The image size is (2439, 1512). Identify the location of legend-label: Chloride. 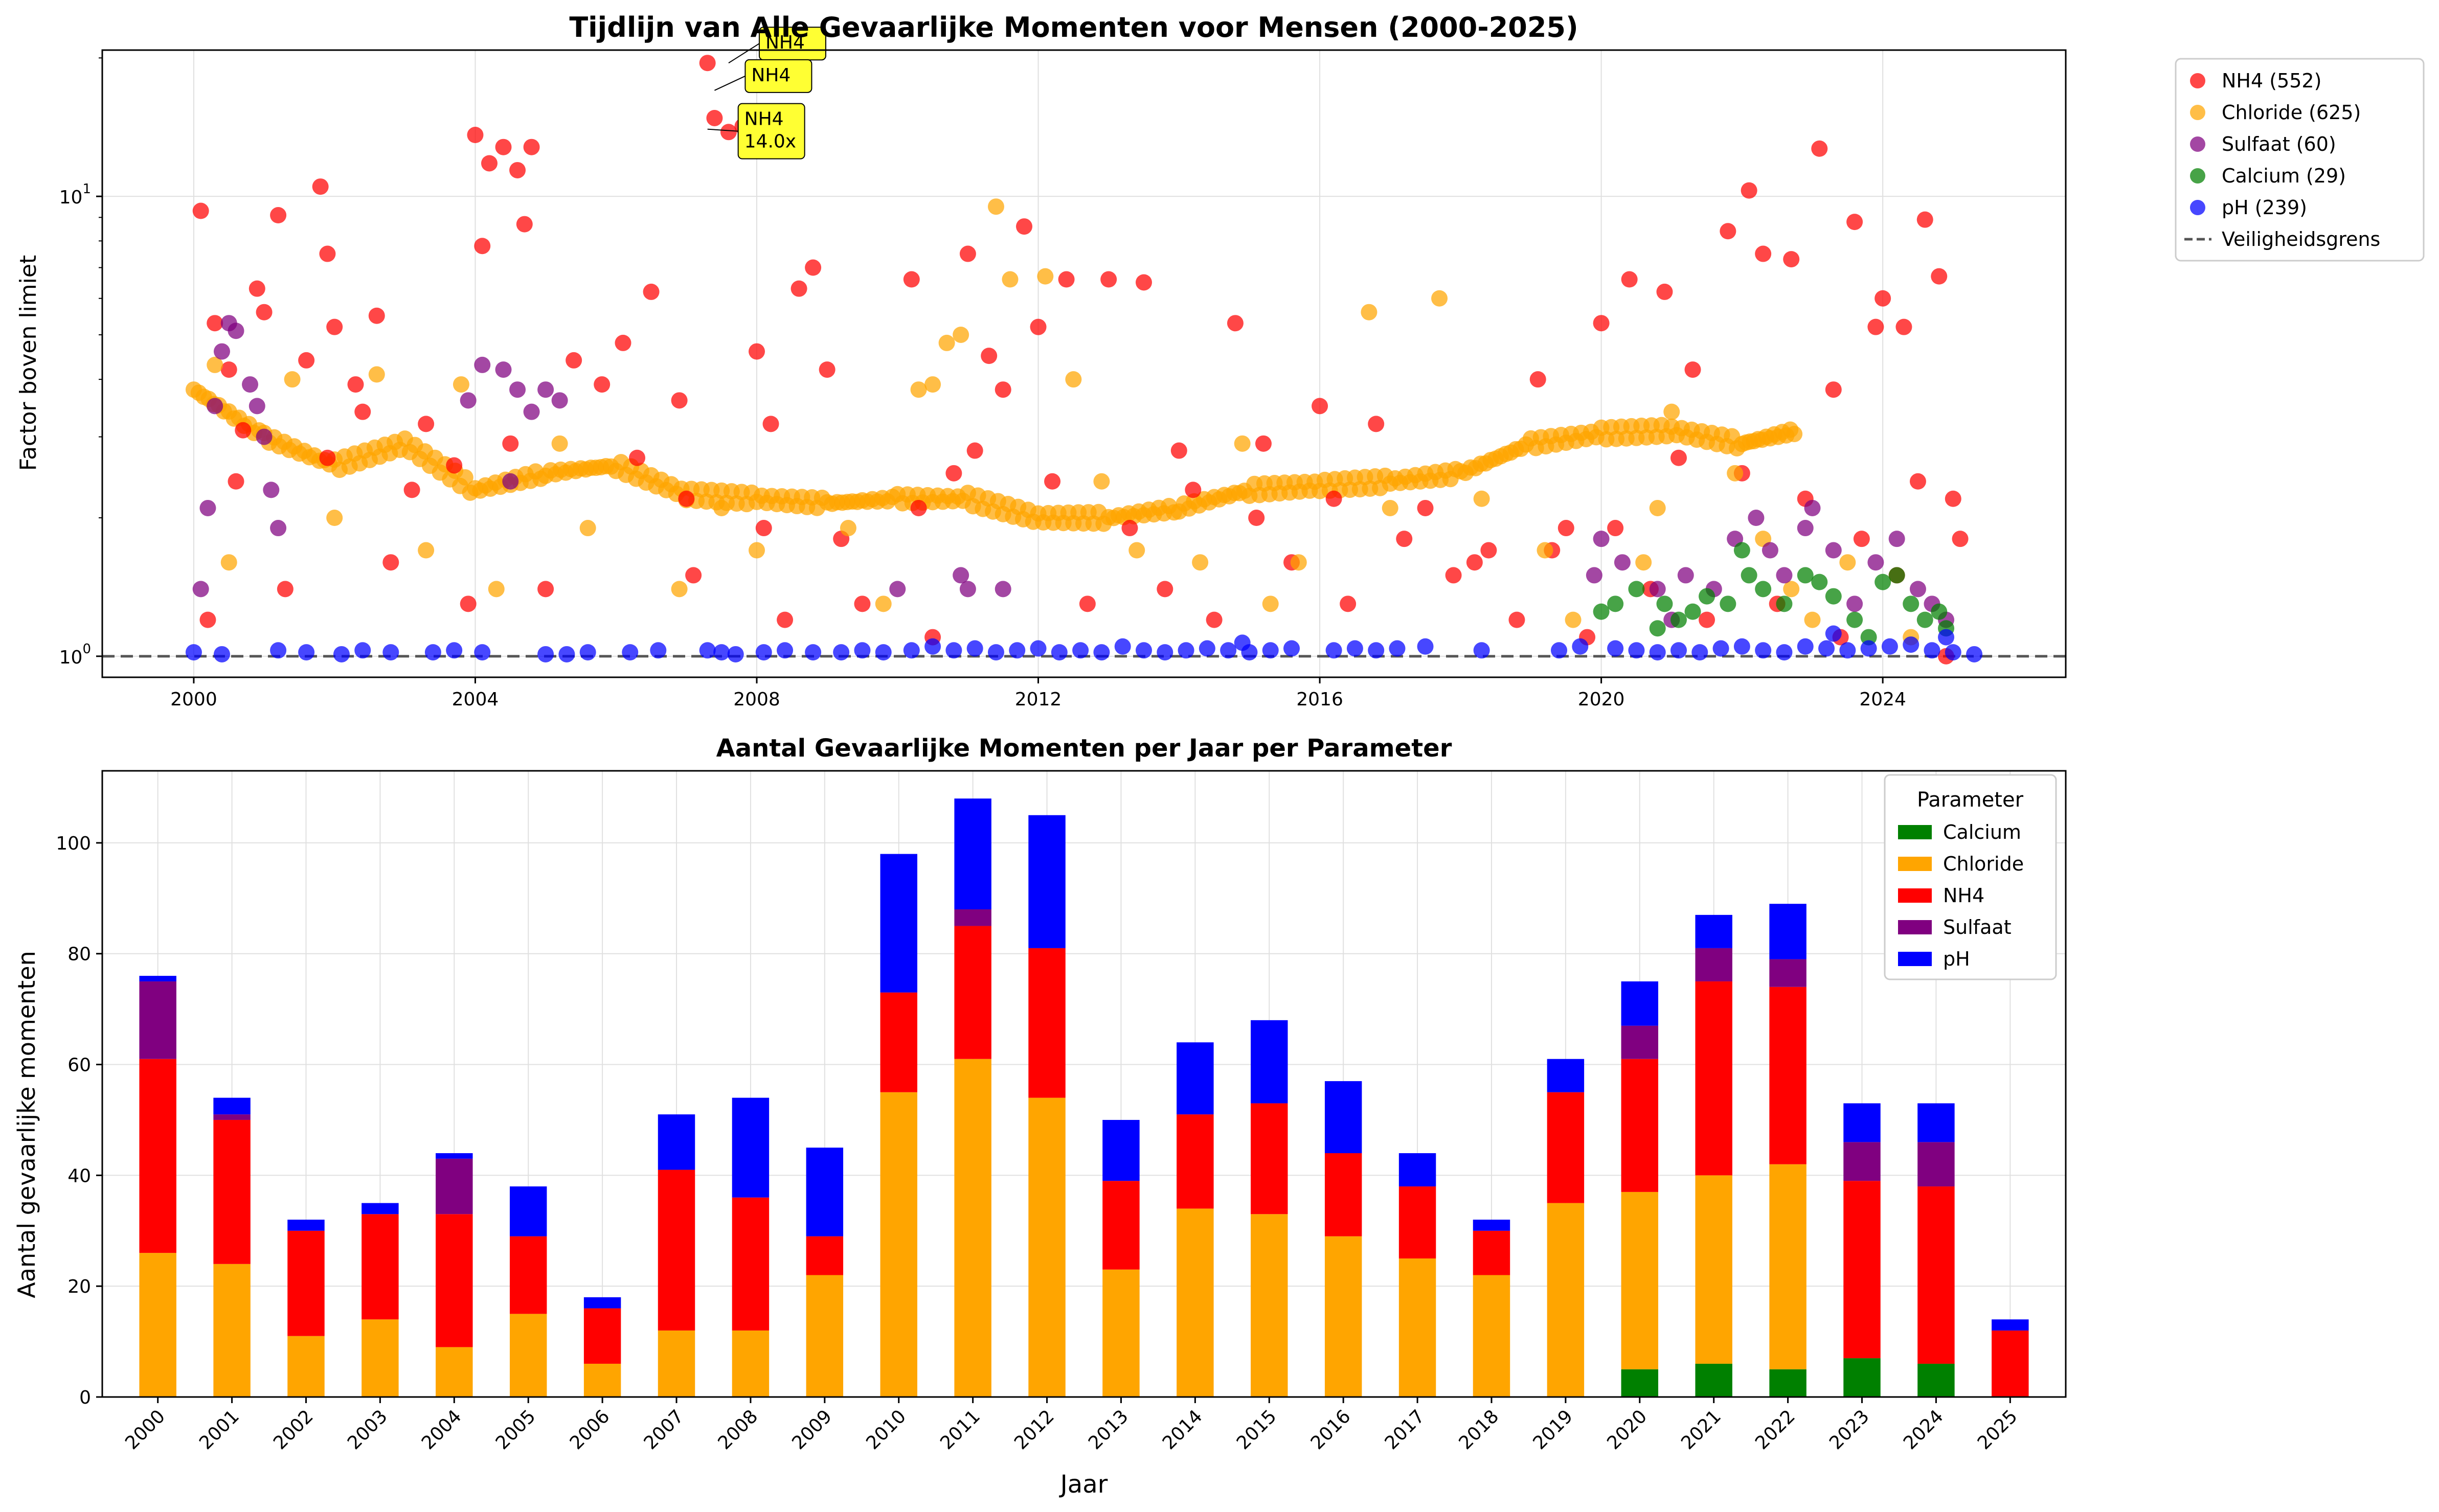
(1983, 864).